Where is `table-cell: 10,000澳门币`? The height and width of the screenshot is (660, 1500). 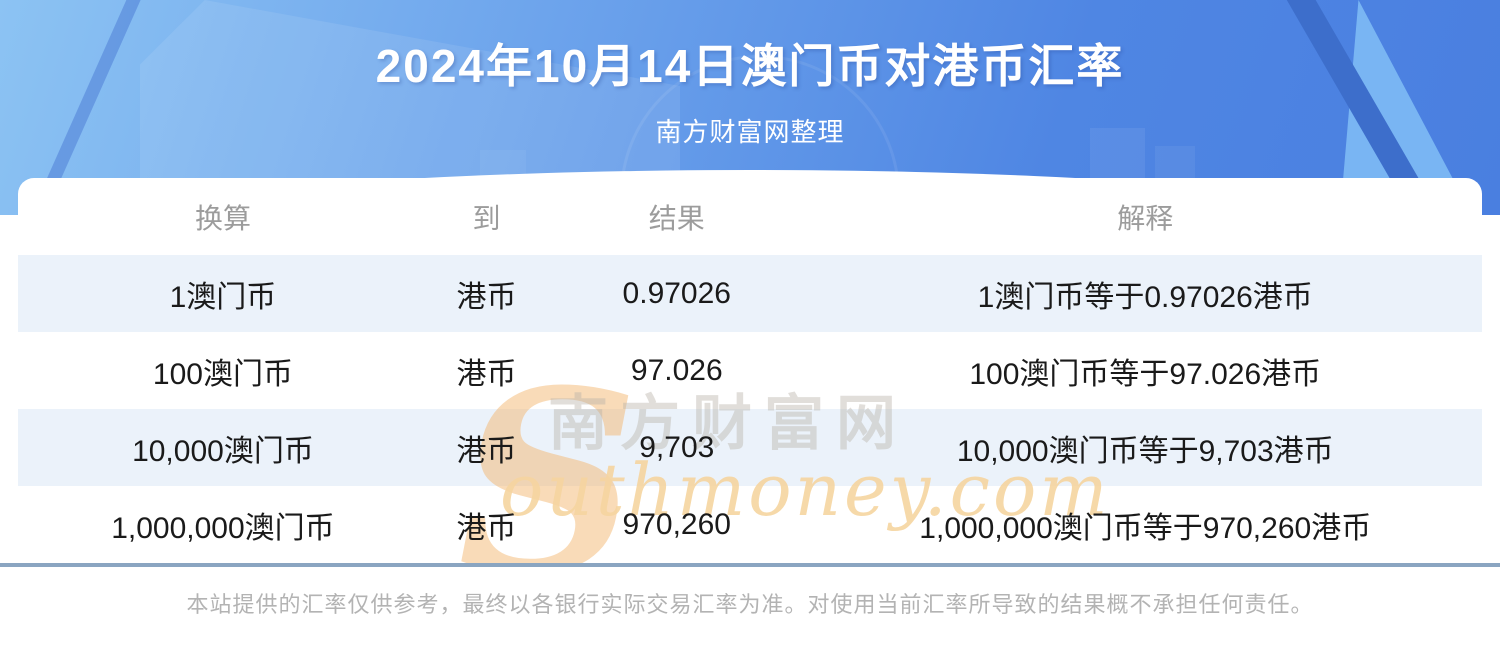
table-cell: 10,000澳门币 is located at coordinates (223, 451).